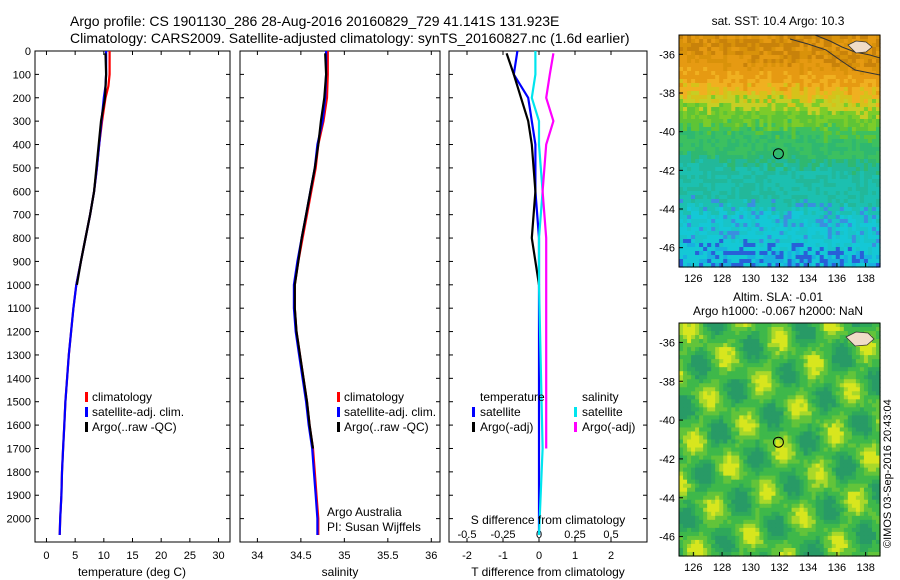  I want to click on x-tick-label: 35.5, so click(387, 556).